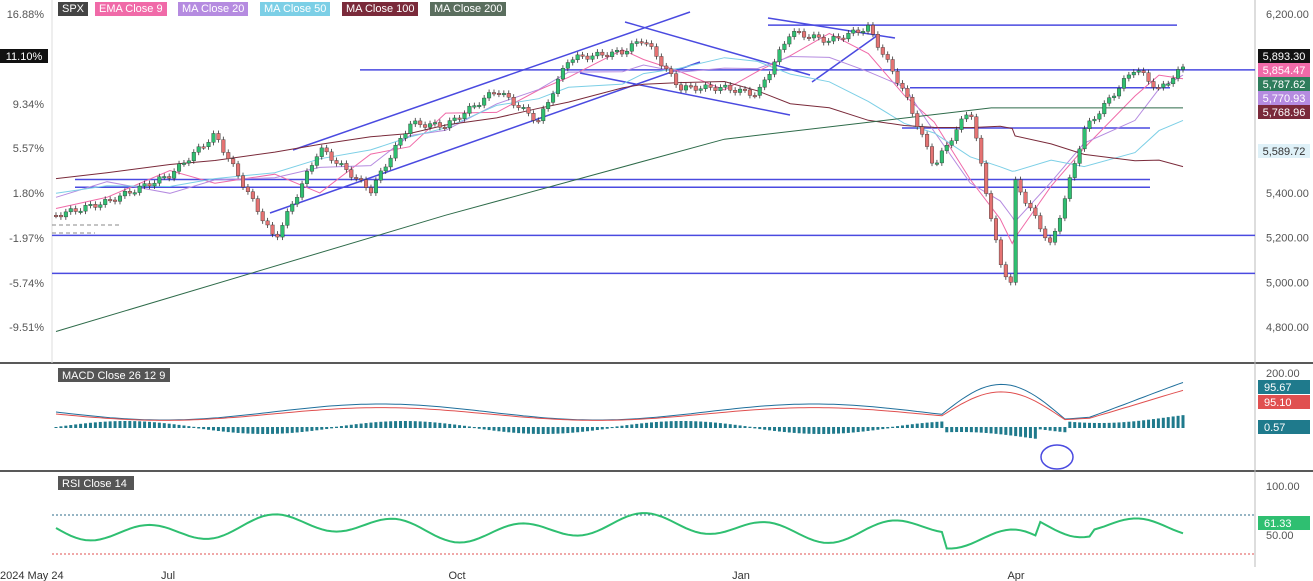 The width and height of the screenshot is (1313, 581). I want to click on percent-highlight-badge, so click(24, 56).